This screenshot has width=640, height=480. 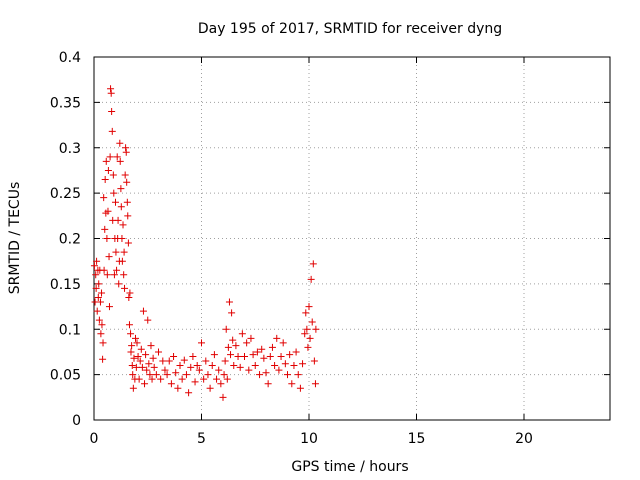 What do you see at coordinates (201, 439) in the screenshot?
I see `x-tick-label: 5` at bounding box center [201, 439].